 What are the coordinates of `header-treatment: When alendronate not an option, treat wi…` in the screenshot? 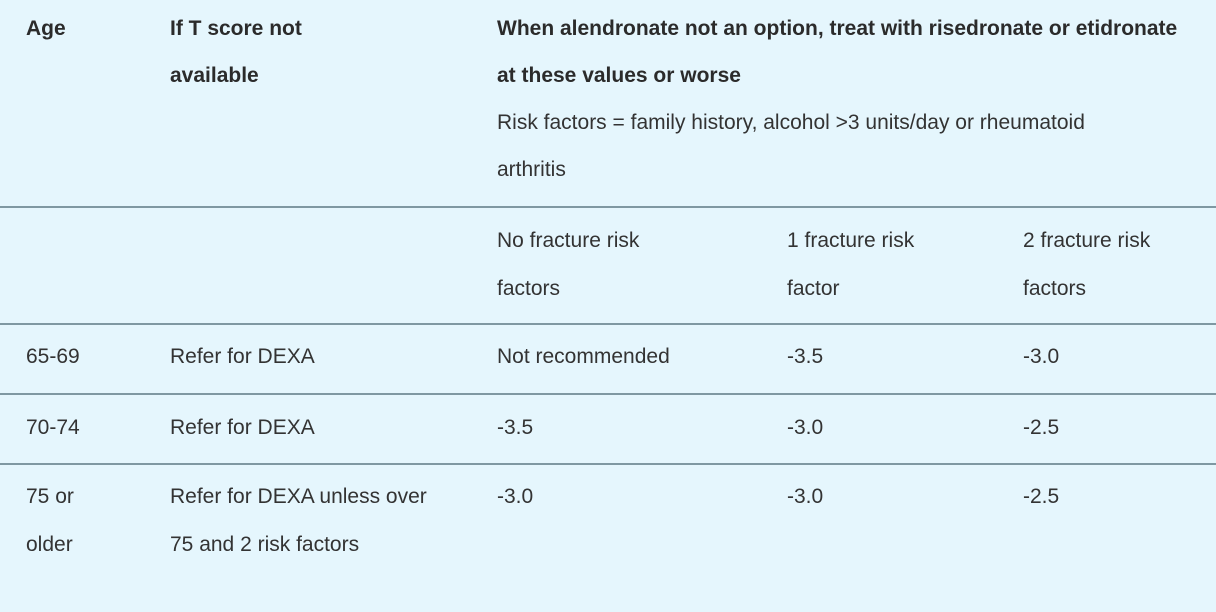 It's located at (837, 52).